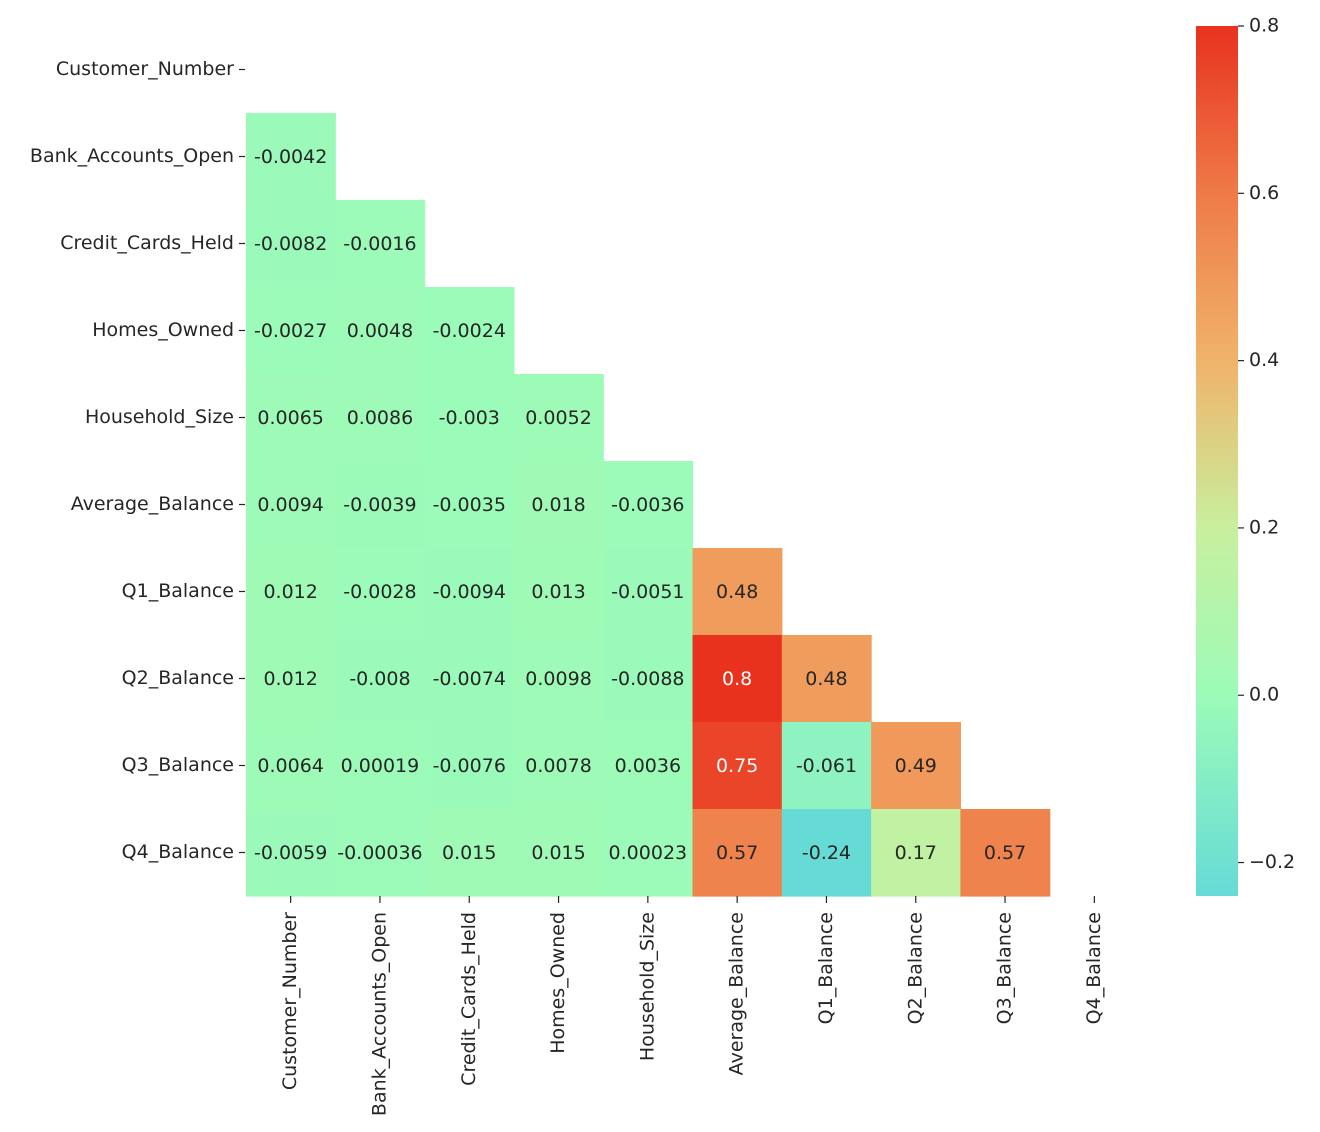  What do you see at coordinates (178, 591) in the screenshot?
I see `y-tick-label: Q1_Balance` at bounding box center [178, 591].